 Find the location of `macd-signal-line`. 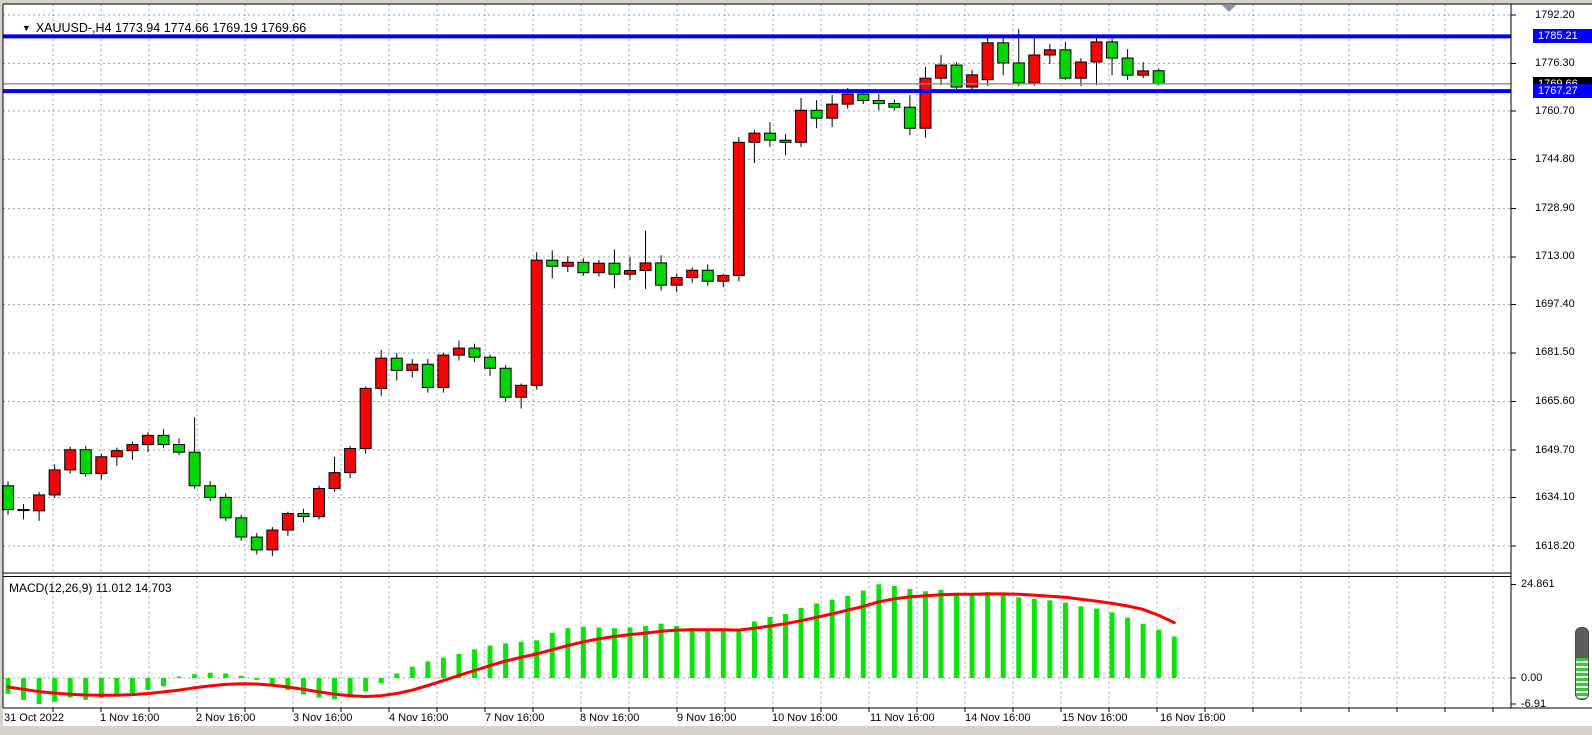

macd-signal-line is located at coordinates (591, 645).